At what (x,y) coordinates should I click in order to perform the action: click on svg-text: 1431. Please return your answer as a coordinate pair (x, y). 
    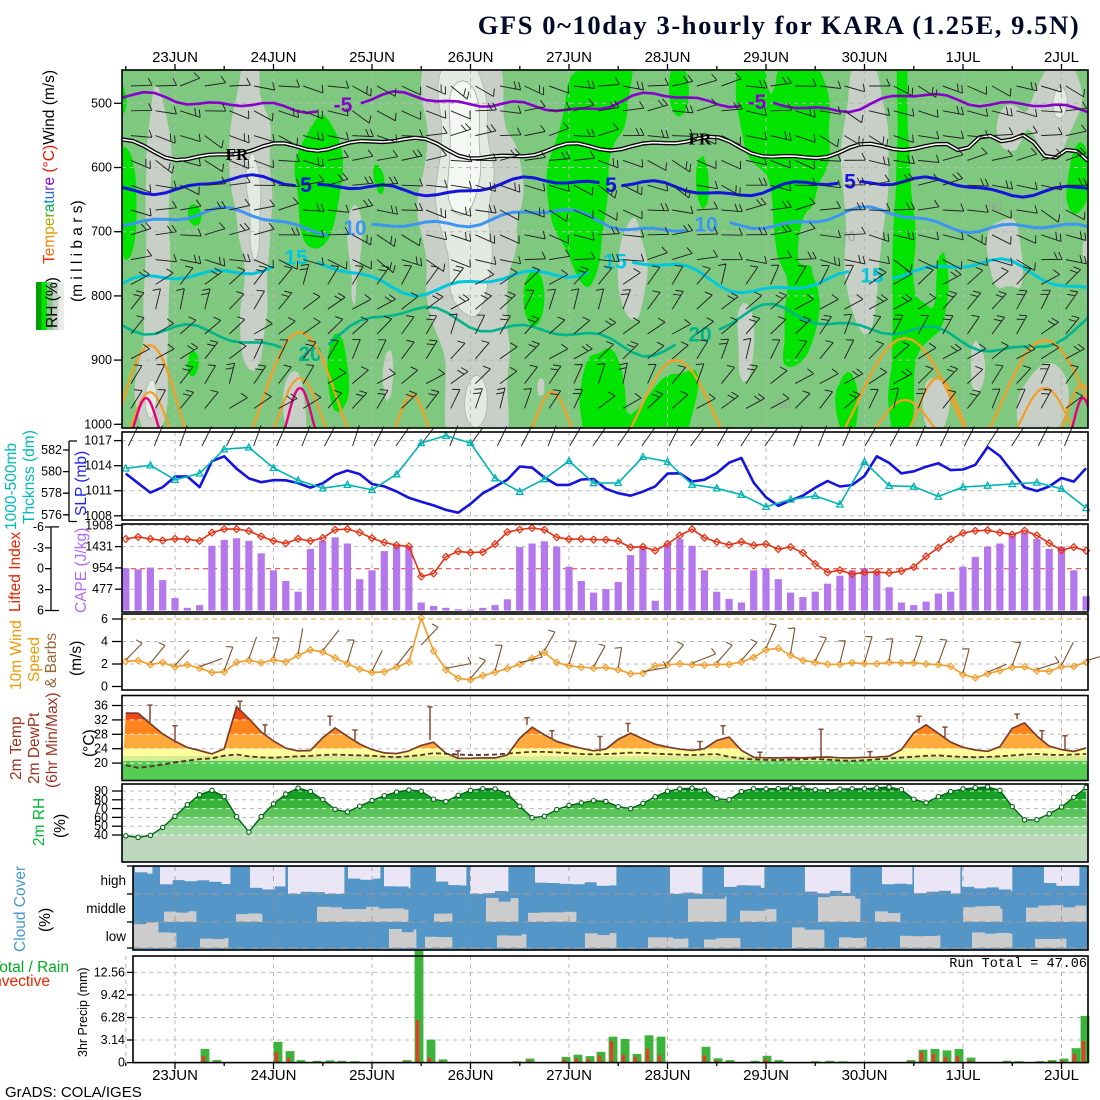
    Looking at the image, I should click on (99, 547).